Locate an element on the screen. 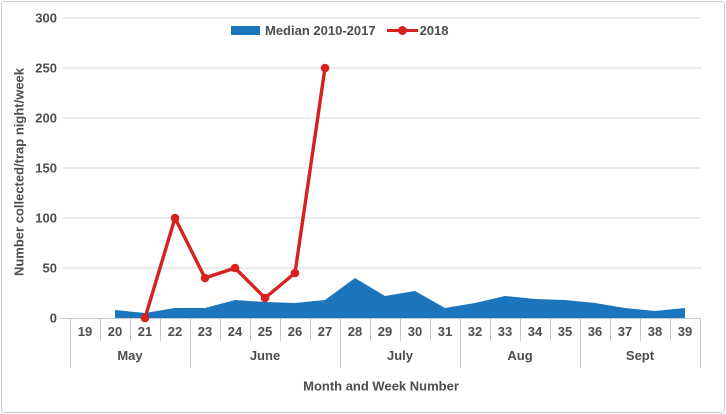  week-label: 31 is located at coordinates (445, 331).